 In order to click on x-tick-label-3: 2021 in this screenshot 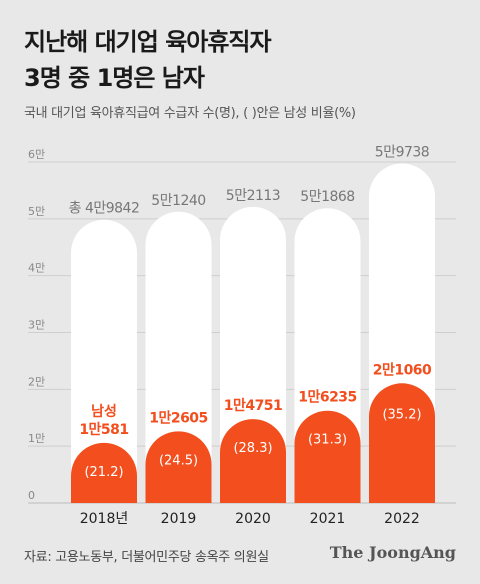, I will do `click(328, 519)`.